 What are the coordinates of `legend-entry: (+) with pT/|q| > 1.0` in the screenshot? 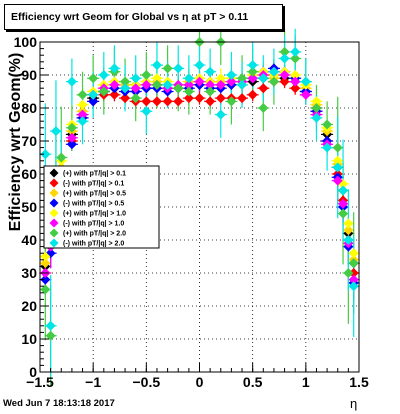 It's located at (94, 214).